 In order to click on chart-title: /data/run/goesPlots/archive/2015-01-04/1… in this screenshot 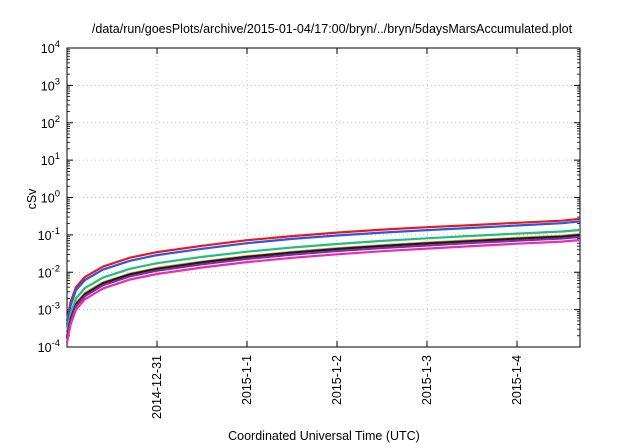, I will do `click(332, 29)`.